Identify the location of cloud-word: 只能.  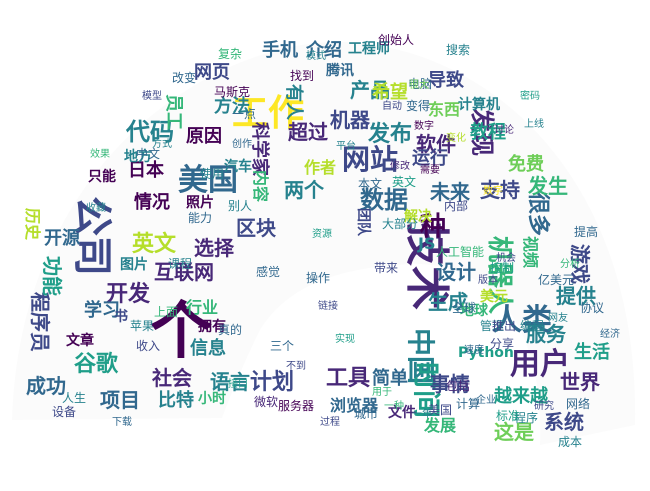
(102, 177).